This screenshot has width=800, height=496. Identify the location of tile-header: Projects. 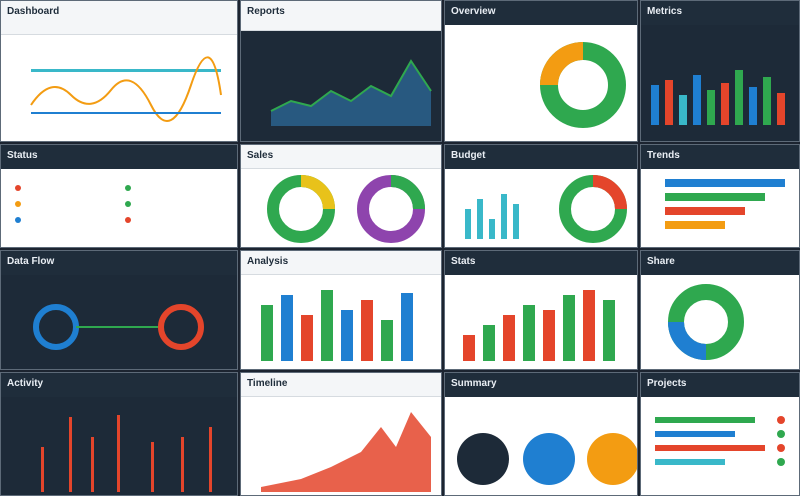
(720, 385).